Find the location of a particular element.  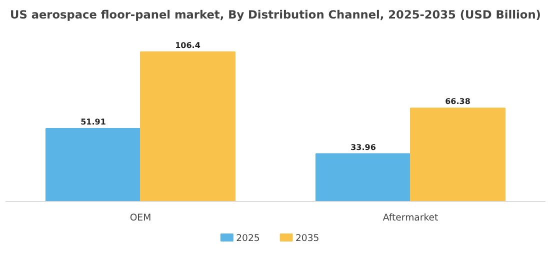

data-label: 51.91 is located at coordinates (93, 122).